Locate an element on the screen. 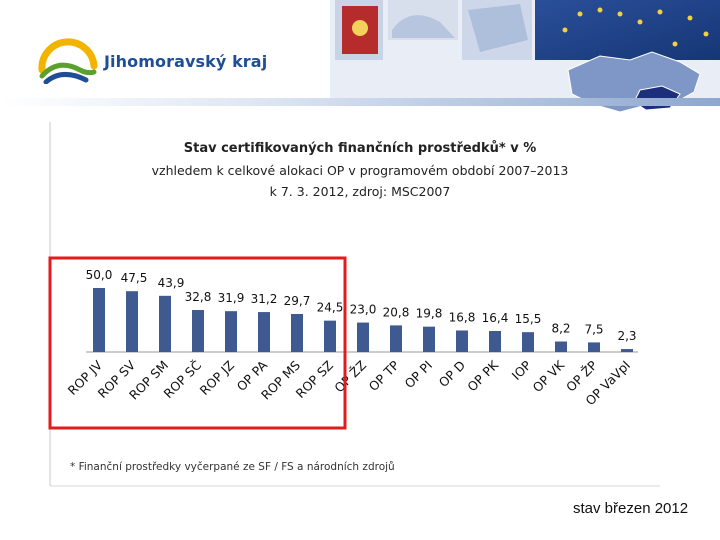 This screenshot has height=540, width=720. category-label-3: ROP SČ is located at coordinates (182, 379).